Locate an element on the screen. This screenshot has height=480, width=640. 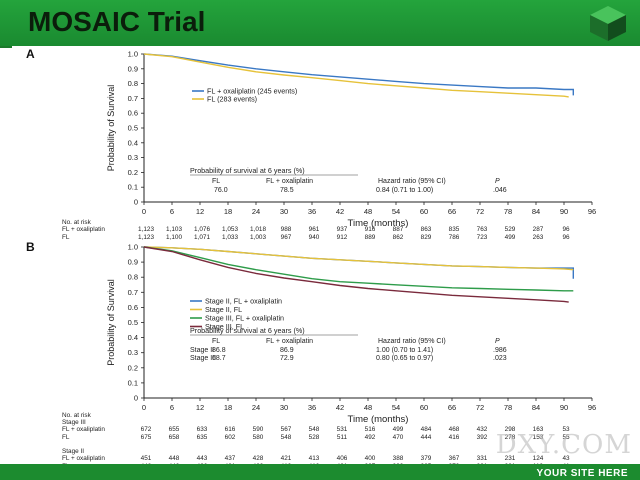
at-risk-value: 655 is located at coordinates (174, 429).